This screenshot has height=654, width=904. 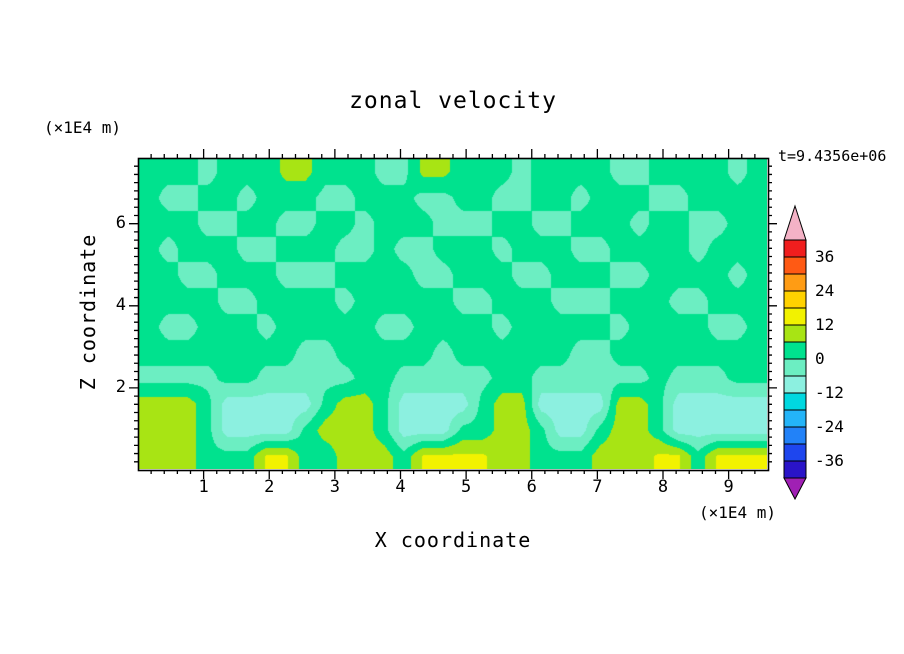 What do you see at coordinates (825, 324) in the screenshot?
I see `colorbar-tick-label: 12` at bounding box center [825, 324].